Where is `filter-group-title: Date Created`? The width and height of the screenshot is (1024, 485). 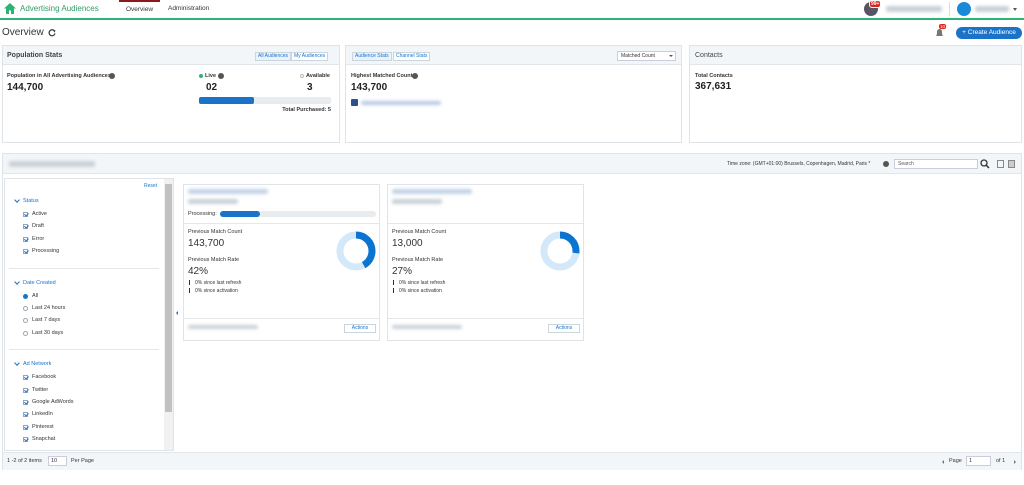
filter-group-title: Date Created is located at coordinates (39, 282).